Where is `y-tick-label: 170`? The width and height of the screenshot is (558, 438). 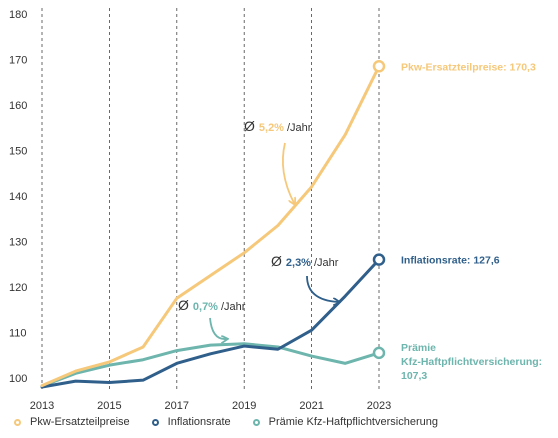
y-tick-label: 170 is located at coordinates (18, 60).